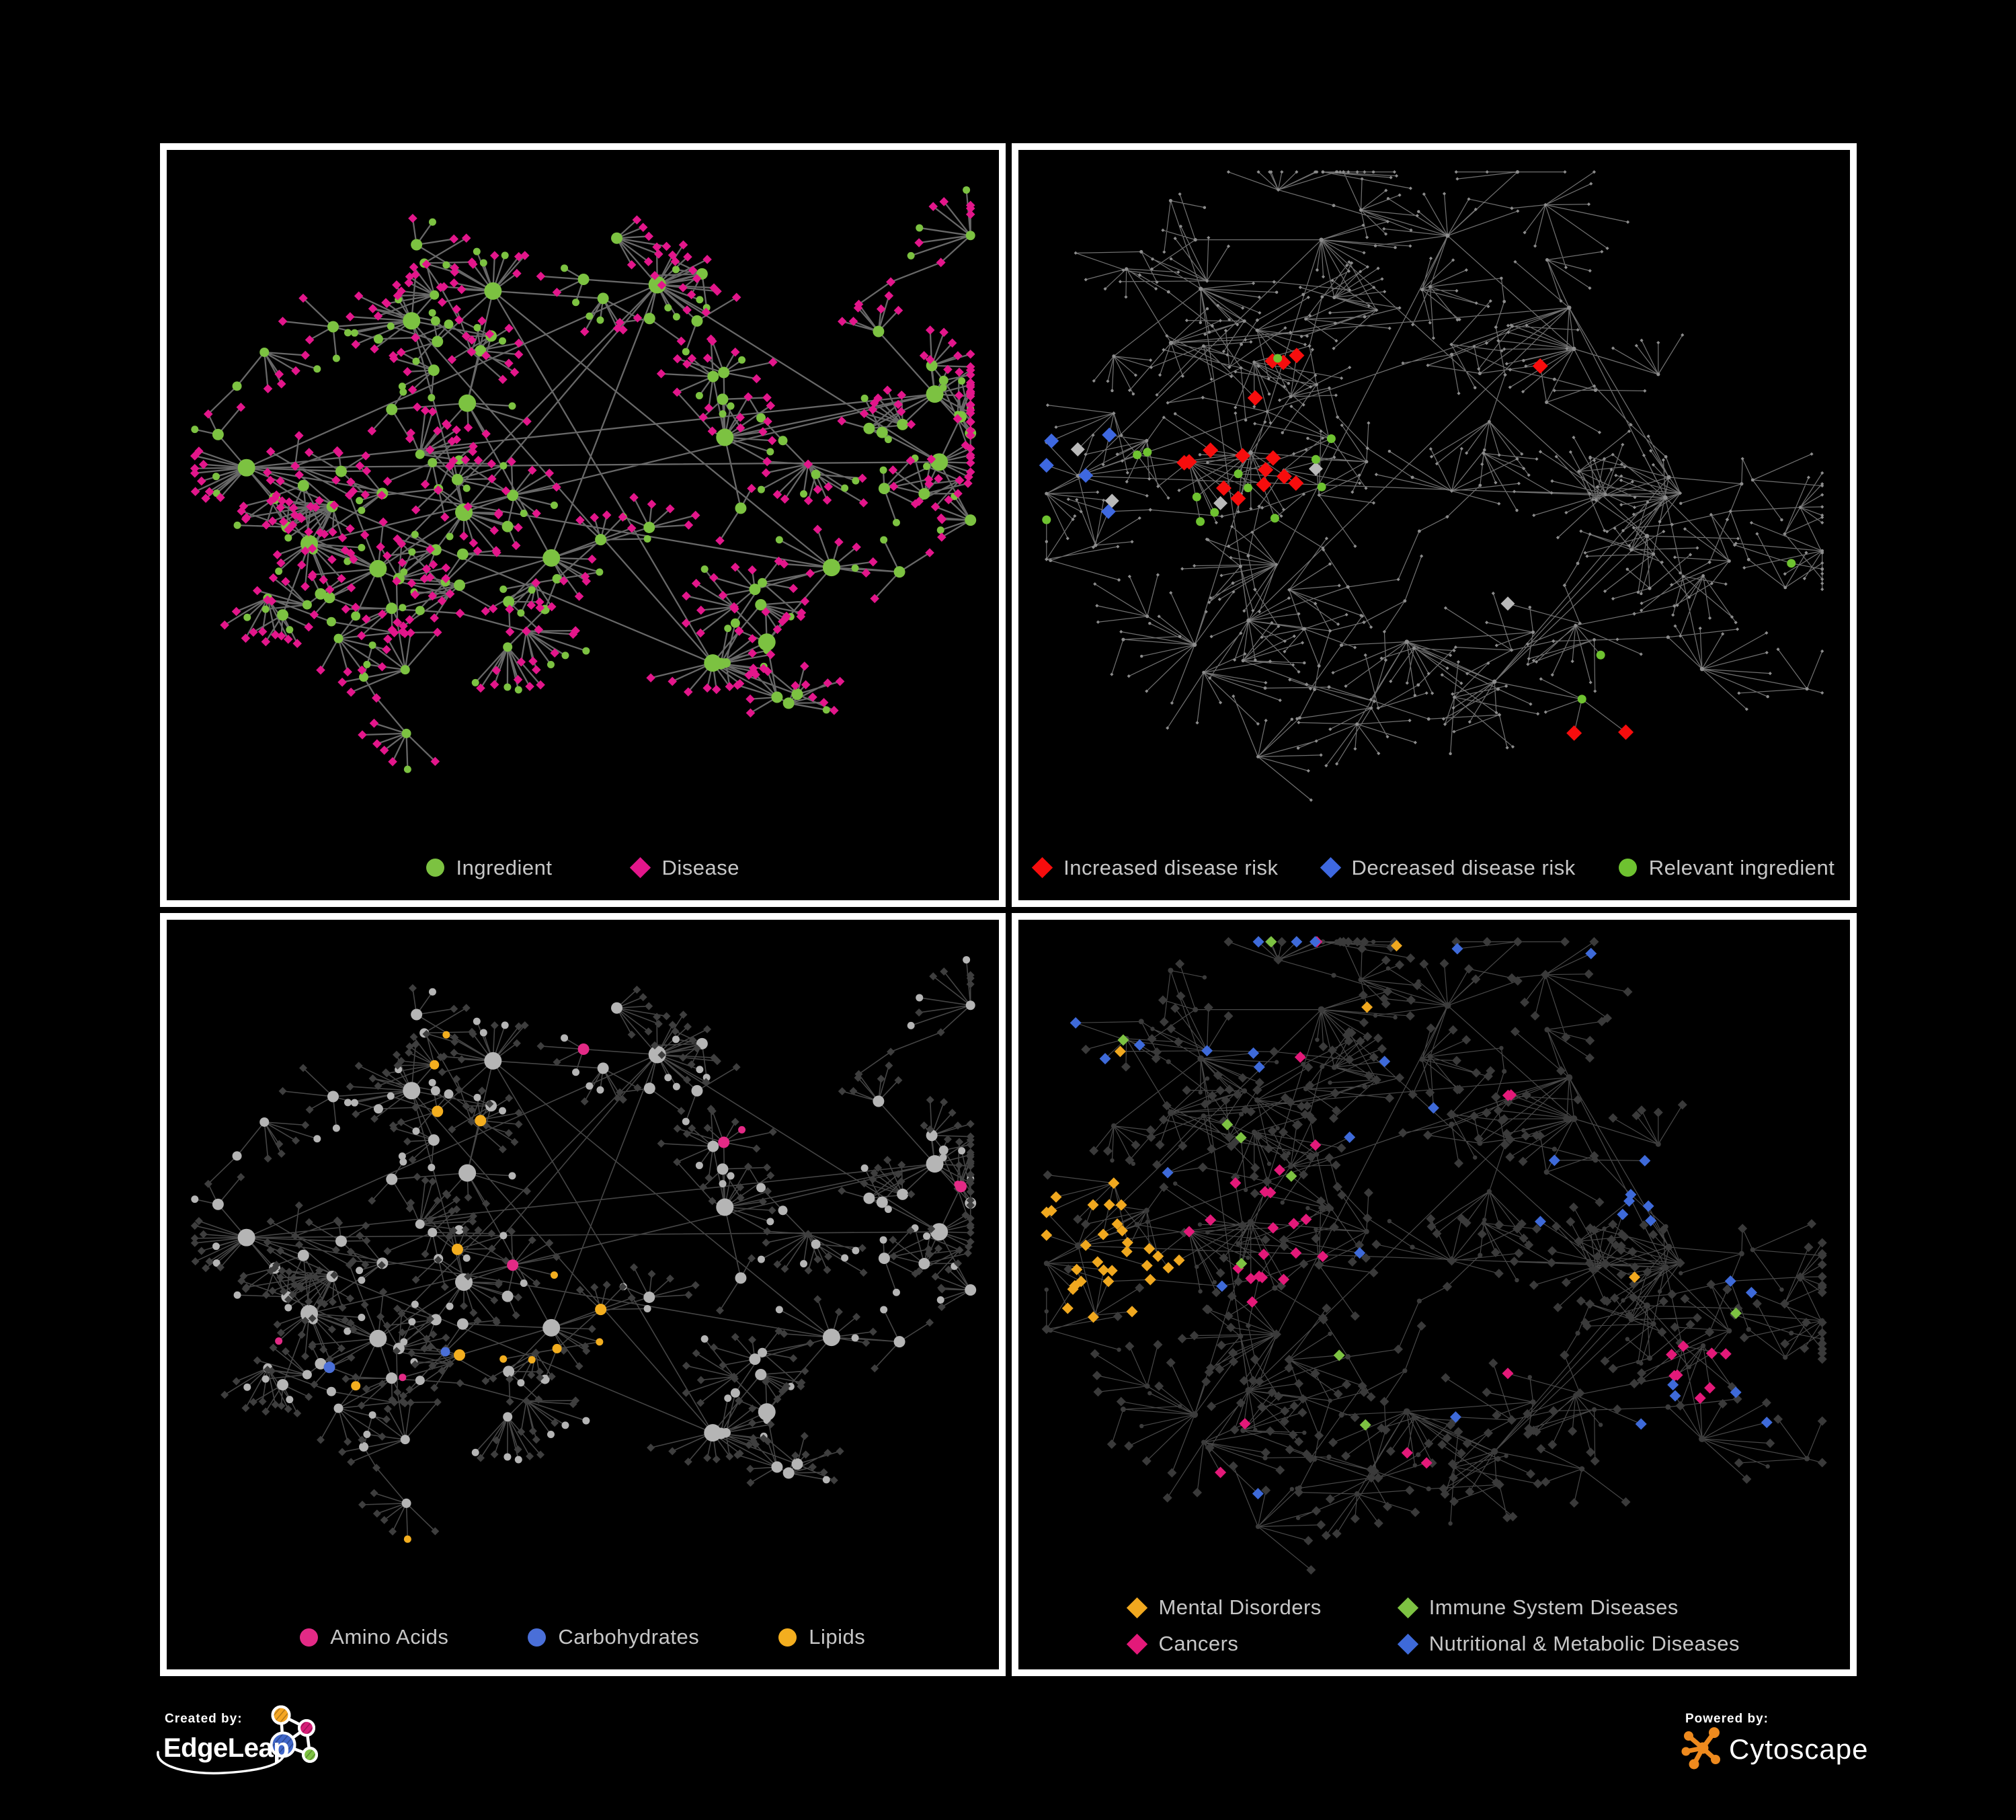 This screenshot has height=1820, width=2016. I want to click on immune-diseases-swatch-icon, so click(1407, 1607).